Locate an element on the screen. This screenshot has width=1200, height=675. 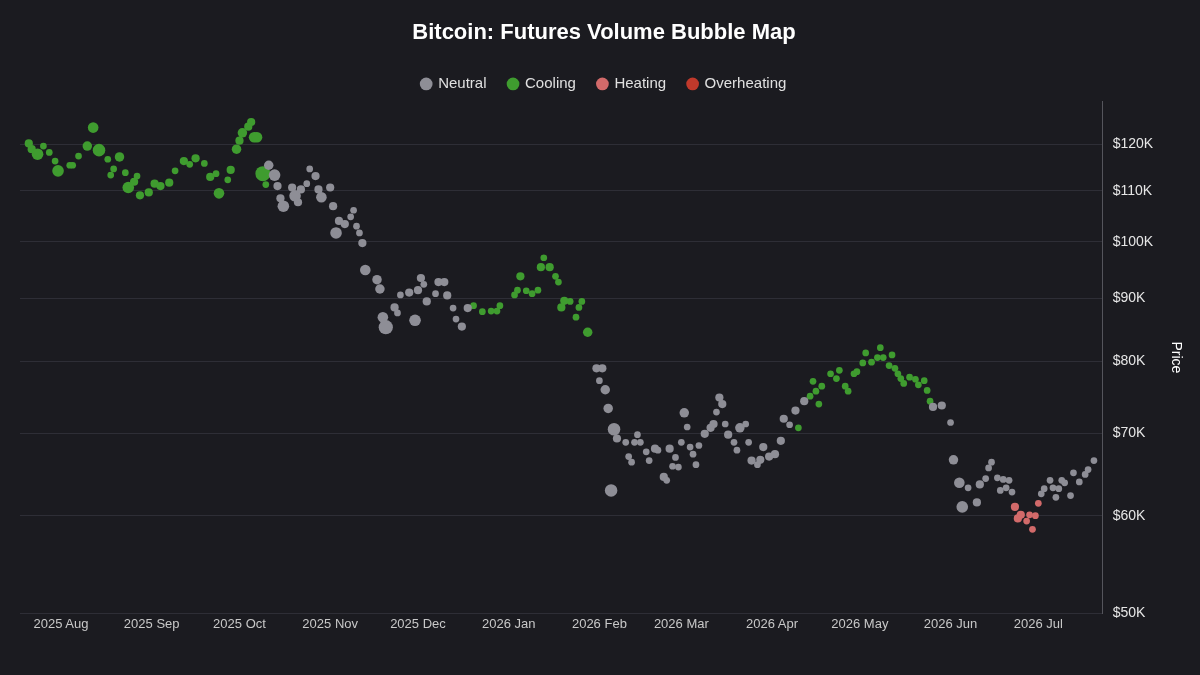
x-tick-label: 2026 Apr is located at coordinates (772, 623).